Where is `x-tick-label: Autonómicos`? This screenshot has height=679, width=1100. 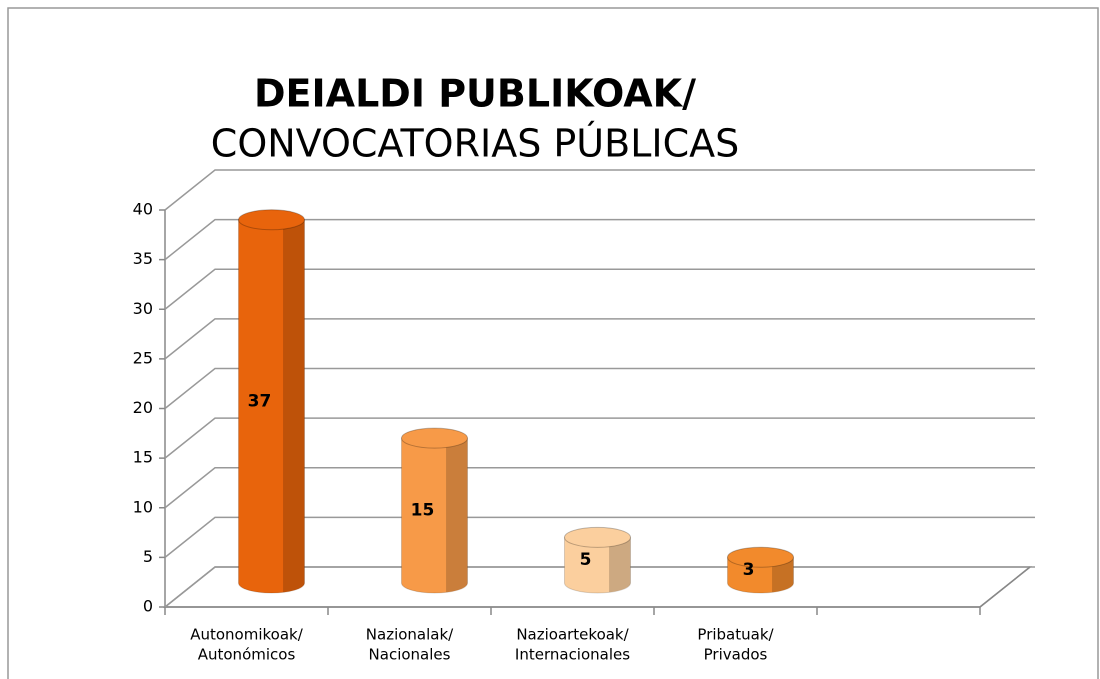 x-tick-label: Autonómicos is located at coordinates (247, 655).